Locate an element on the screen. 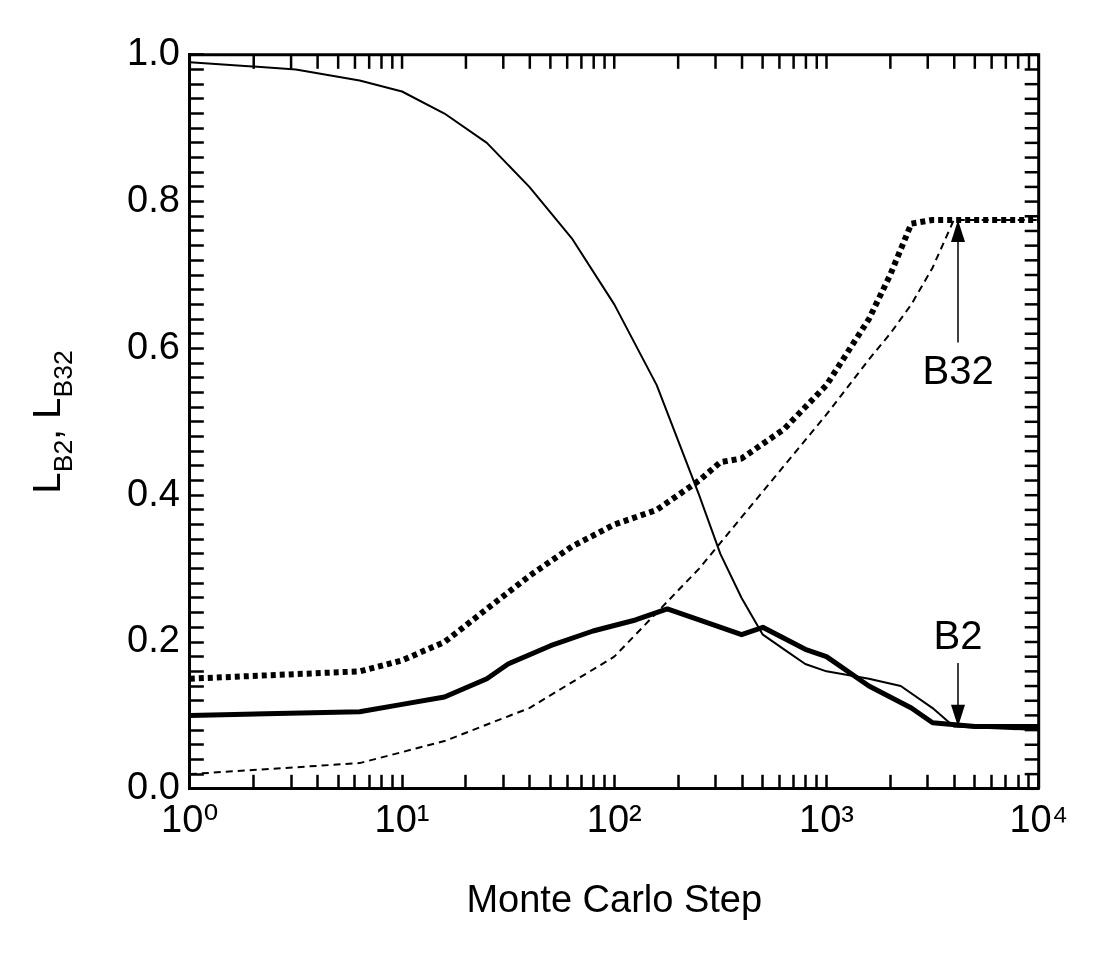 Image resolution: width=1100 pixels, height=956 pixels. x-tick-label: 10¹ is located at coordinates (402, 819).